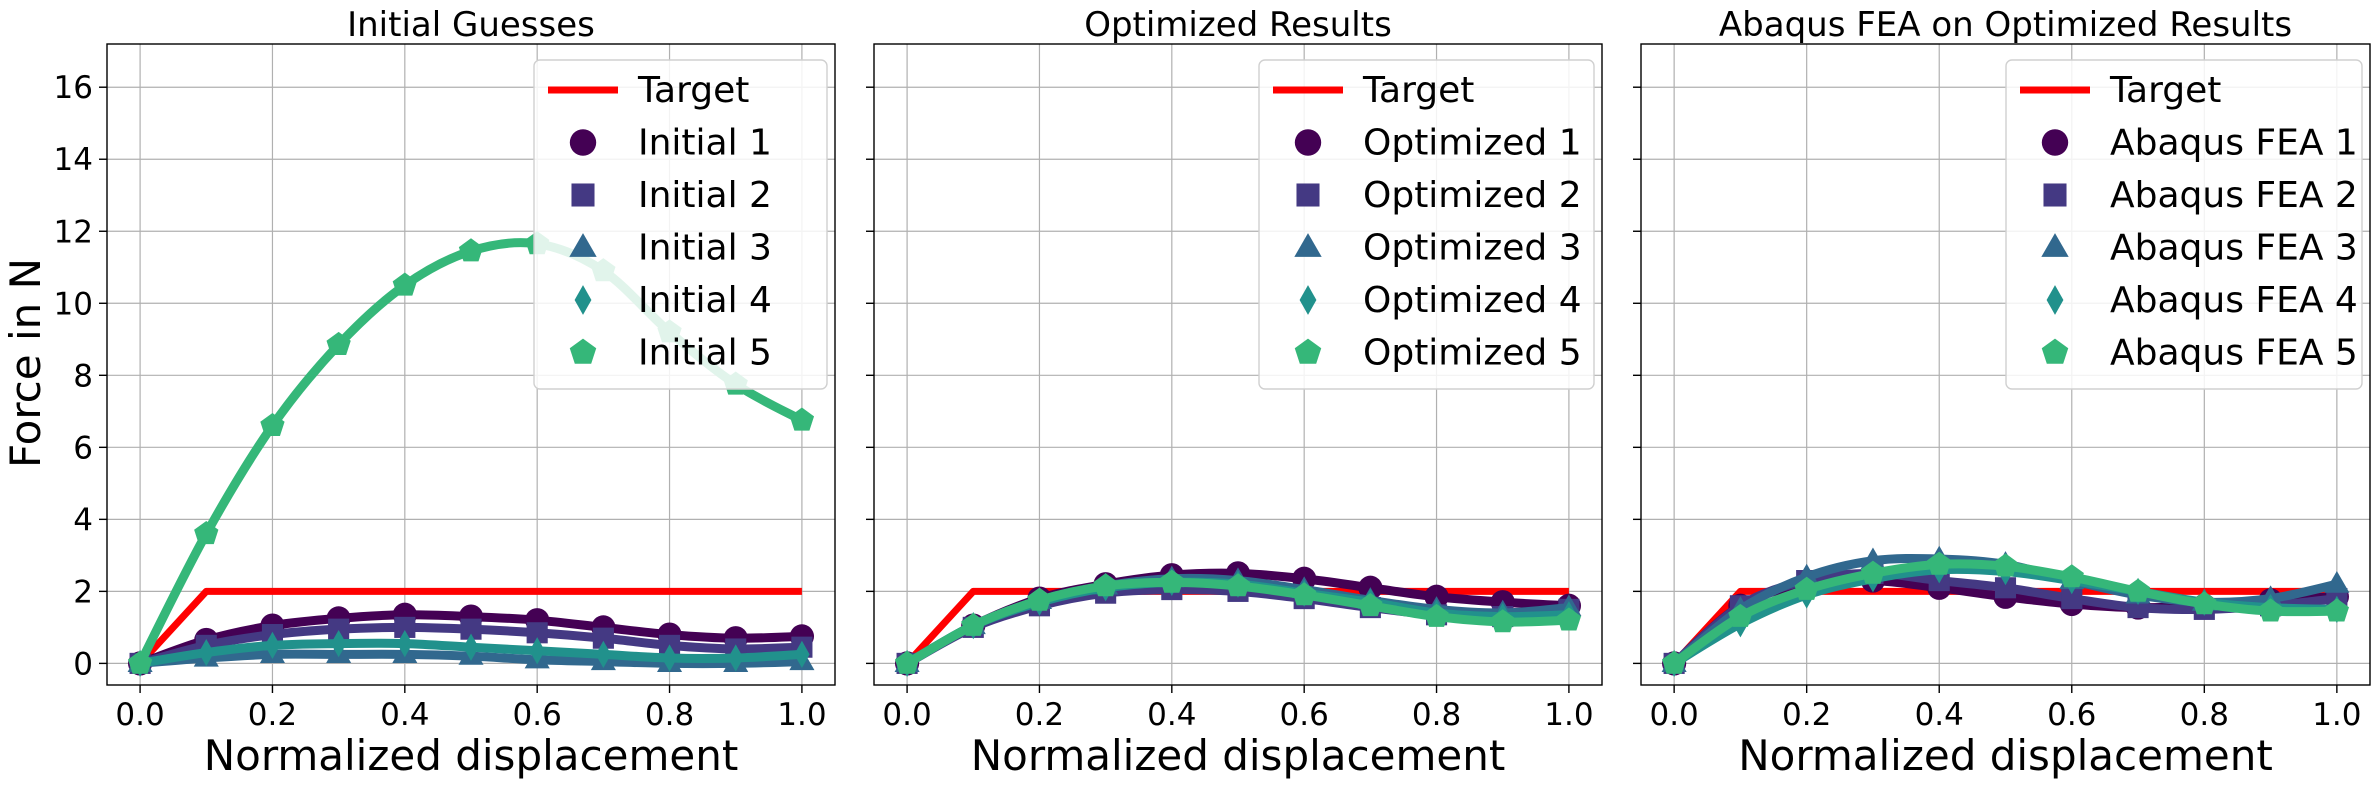  I want to click on legend-entry-label: Optimized 5, so click(1472, 353).